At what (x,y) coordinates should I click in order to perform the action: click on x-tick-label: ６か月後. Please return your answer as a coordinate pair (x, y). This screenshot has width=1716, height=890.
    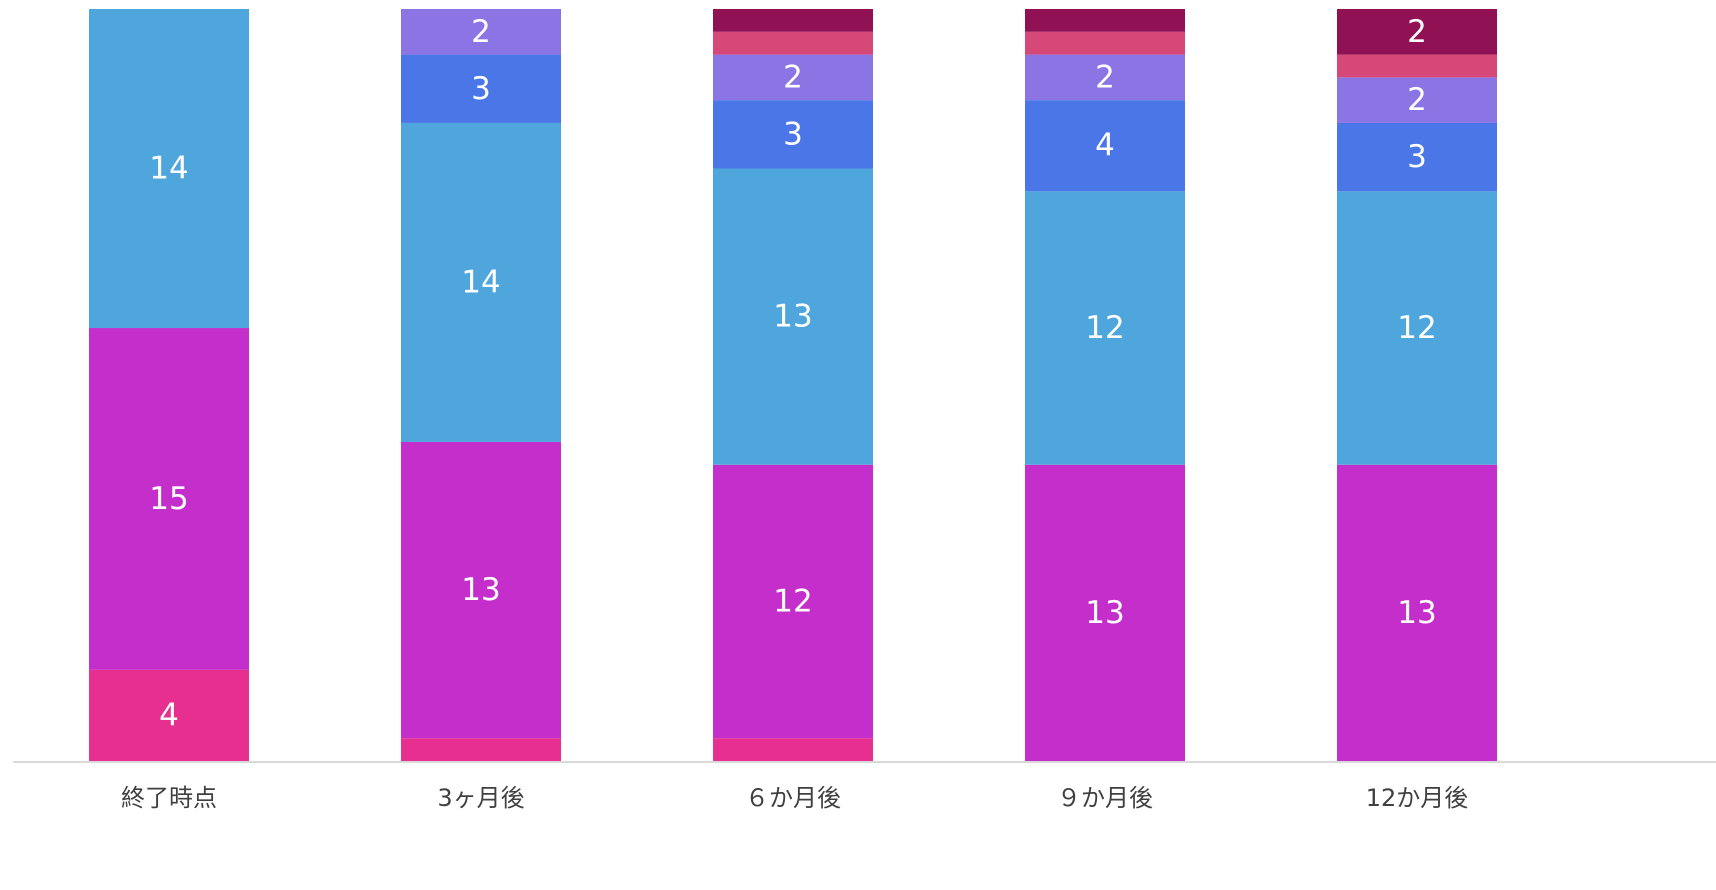
    Looking at the image, I should click on (793, 798).